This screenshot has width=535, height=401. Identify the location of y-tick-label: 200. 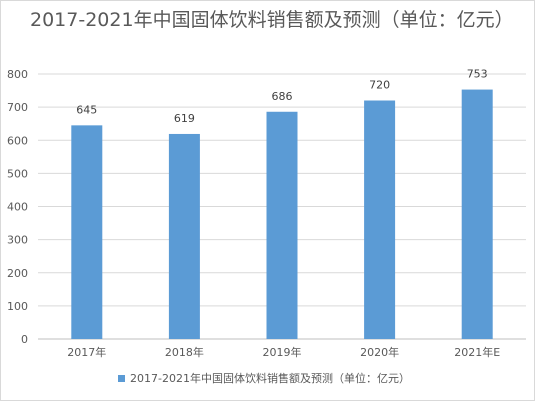
(17, 273).